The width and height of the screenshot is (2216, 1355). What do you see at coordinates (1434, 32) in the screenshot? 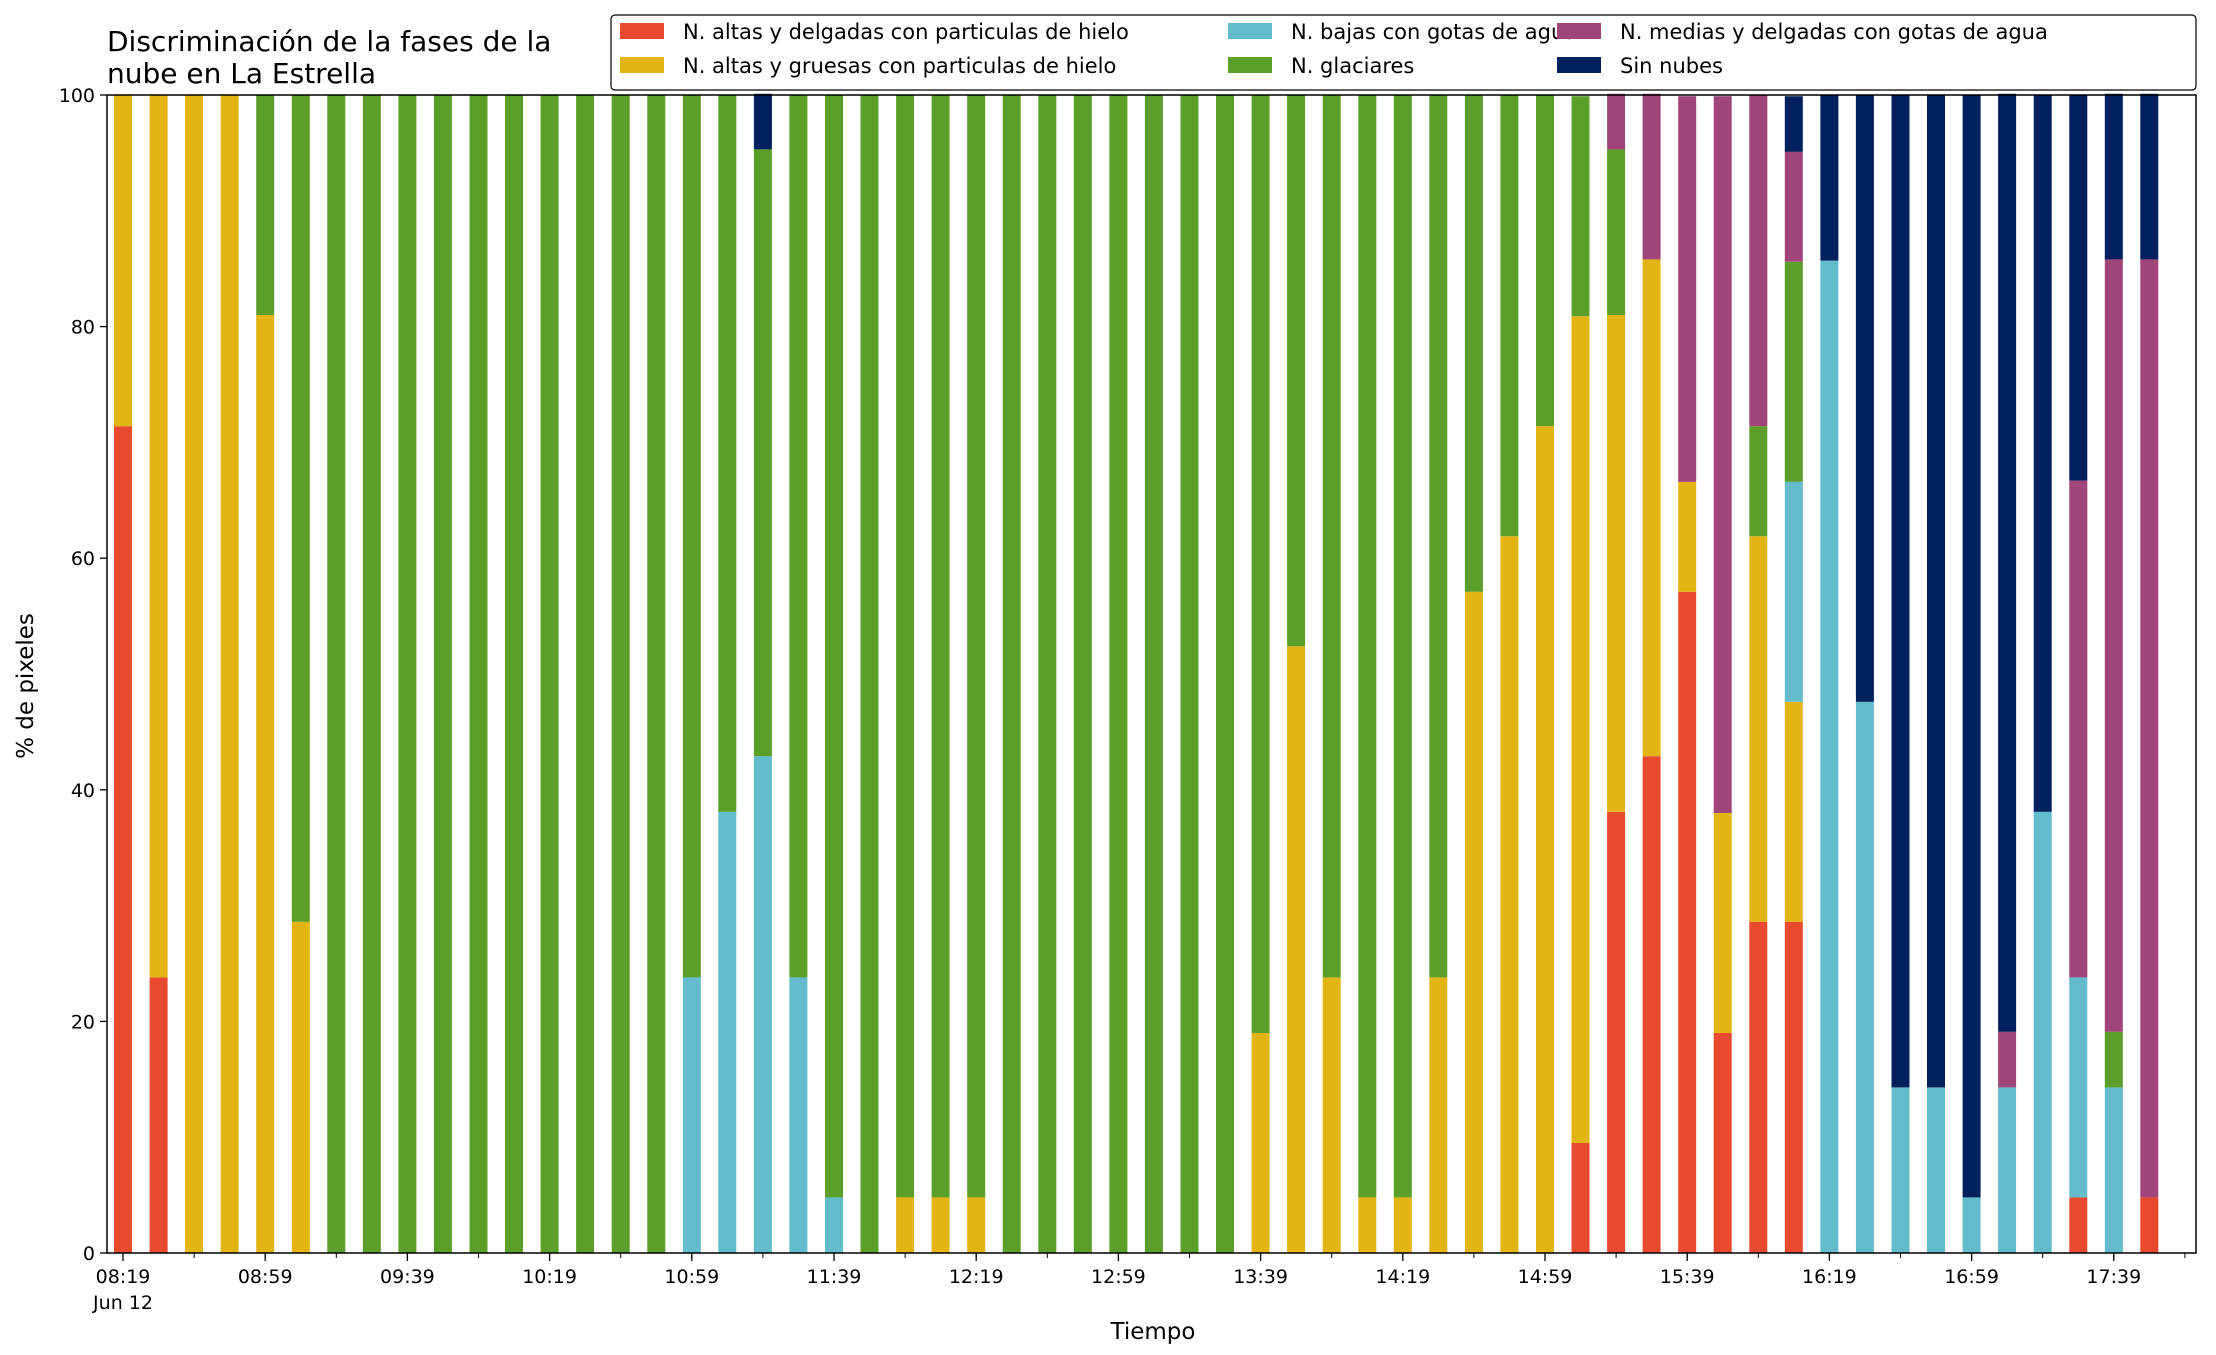
I see `legend-label: N. bajas con gotas de agua` at bounding box center [1434, 32].